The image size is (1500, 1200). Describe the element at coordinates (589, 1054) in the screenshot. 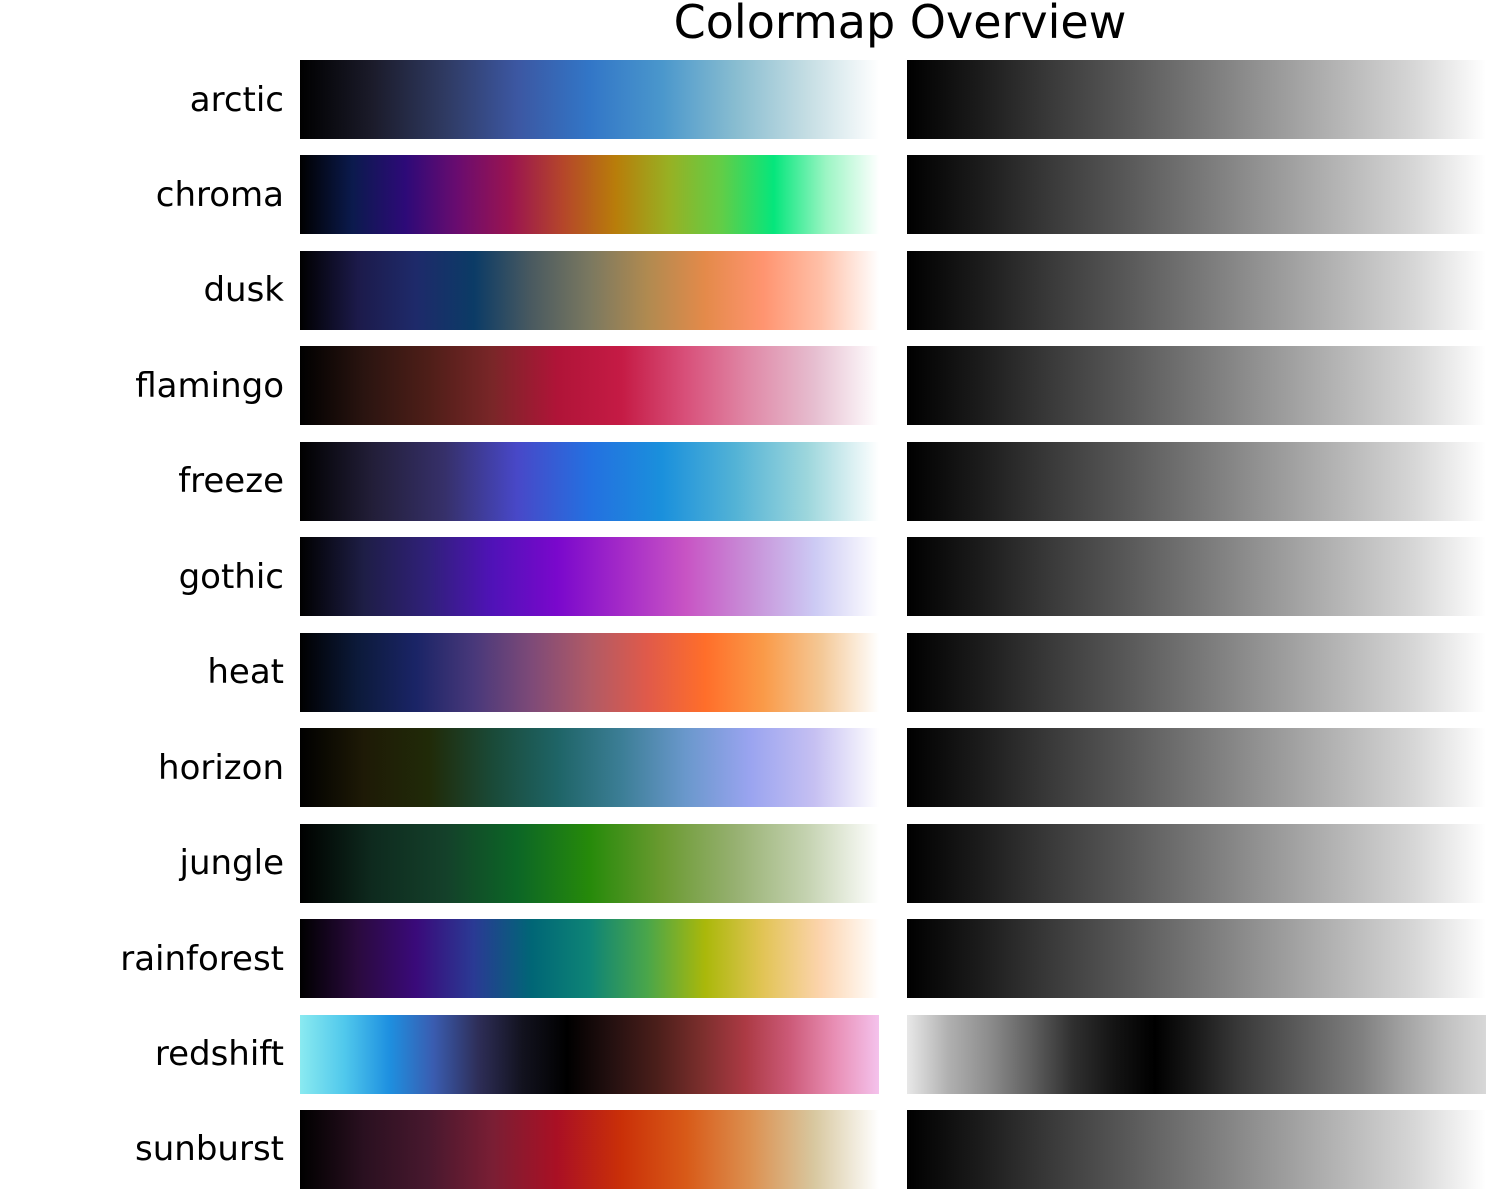

I see `colormap-bar-redshift` at that location.